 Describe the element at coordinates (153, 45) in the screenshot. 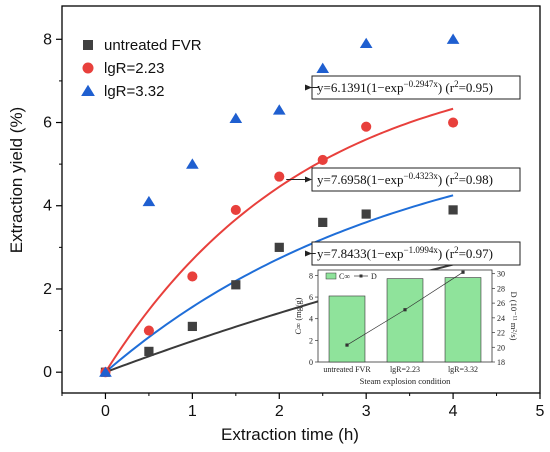

I see `legend-label-0: untreated FVR` at that location.